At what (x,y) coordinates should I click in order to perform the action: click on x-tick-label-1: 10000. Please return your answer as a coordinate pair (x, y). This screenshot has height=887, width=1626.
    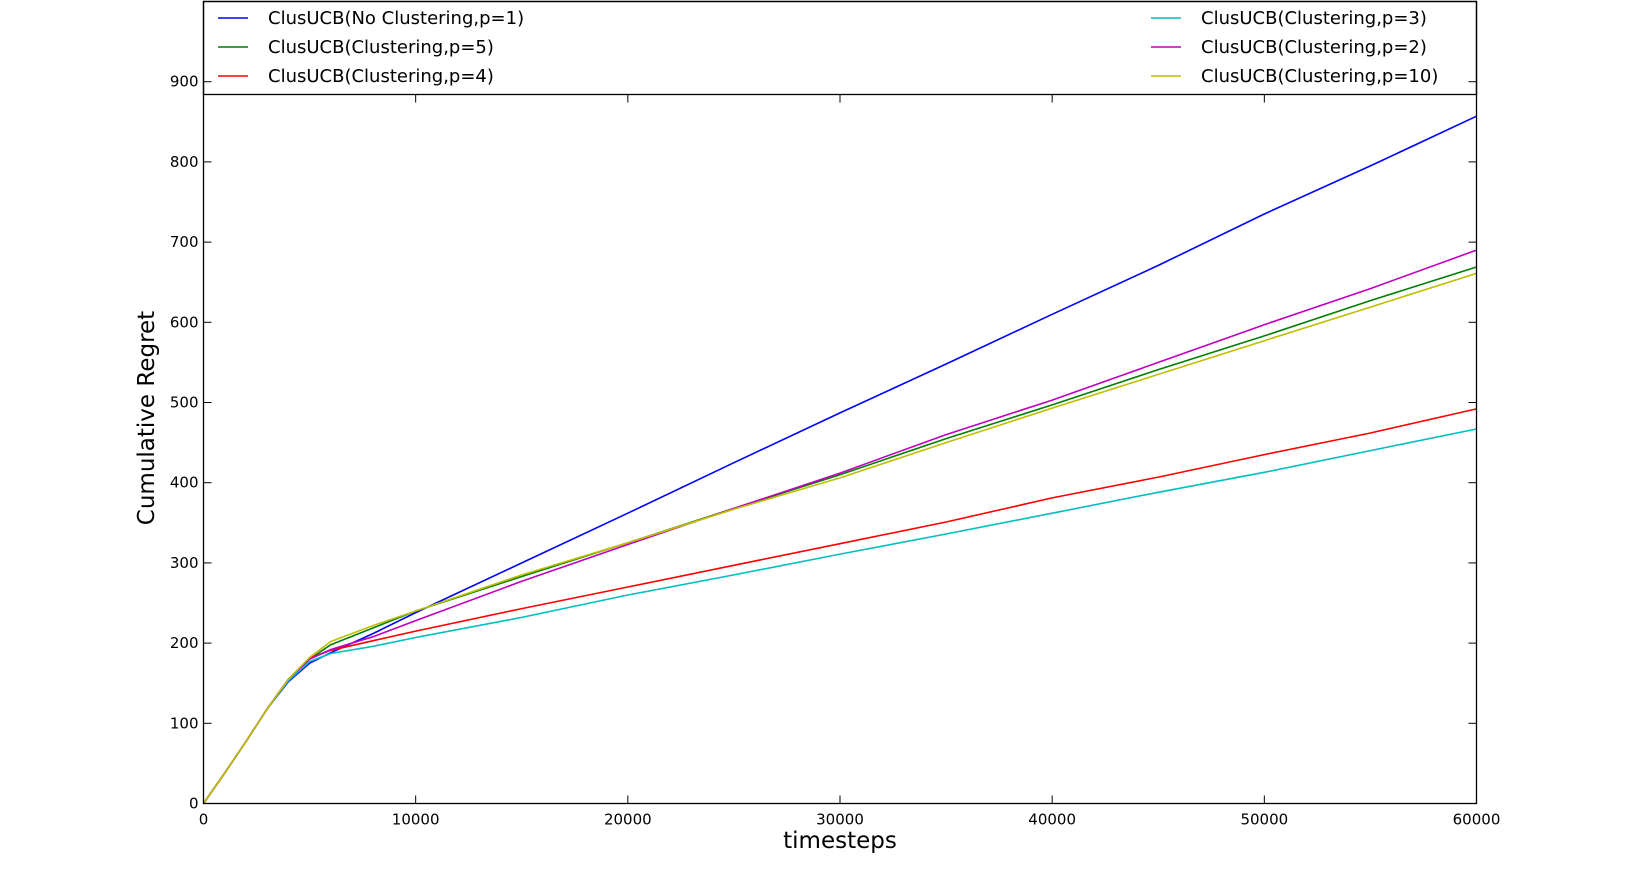
    Looking at the image, I should click on (416, 820).